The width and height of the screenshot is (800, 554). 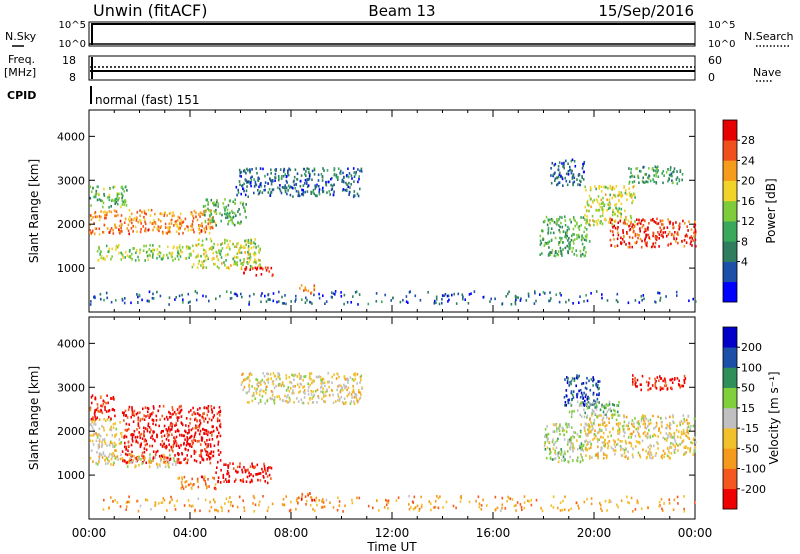 I want to click on velocity-colorbar-tick-label: -15, so click(x=750, y=428).